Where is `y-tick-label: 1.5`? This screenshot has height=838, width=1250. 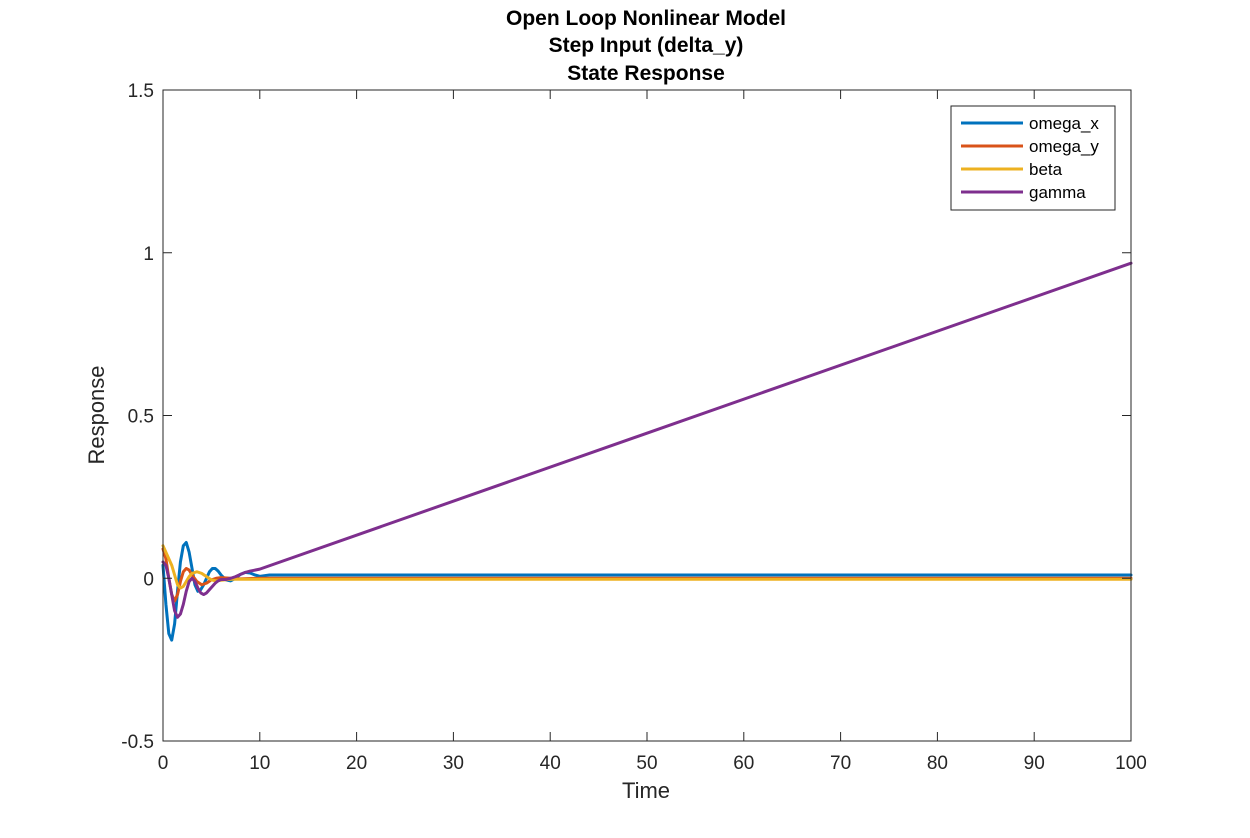 y-tick-label: 1.5 is located at coordinates (141, 91).